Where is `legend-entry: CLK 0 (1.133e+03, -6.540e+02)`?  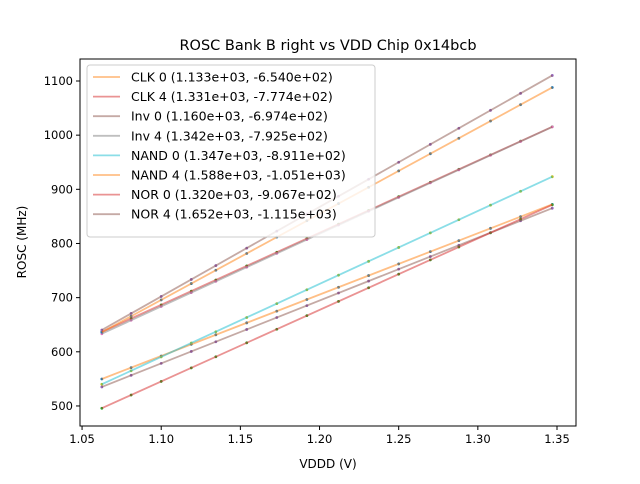
legend-entry: CLK 0 (1.133e+03, -6.540e+02) is located at coordinates (232, 77).